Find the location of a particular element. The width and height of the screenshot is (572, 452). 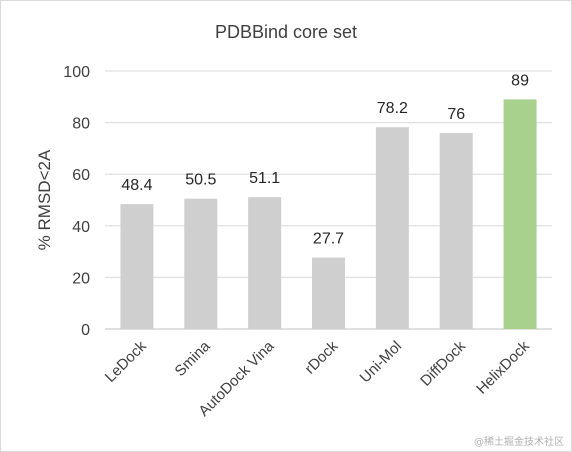

bar-value-label: 50.5 is located at coordinates (200, 180).